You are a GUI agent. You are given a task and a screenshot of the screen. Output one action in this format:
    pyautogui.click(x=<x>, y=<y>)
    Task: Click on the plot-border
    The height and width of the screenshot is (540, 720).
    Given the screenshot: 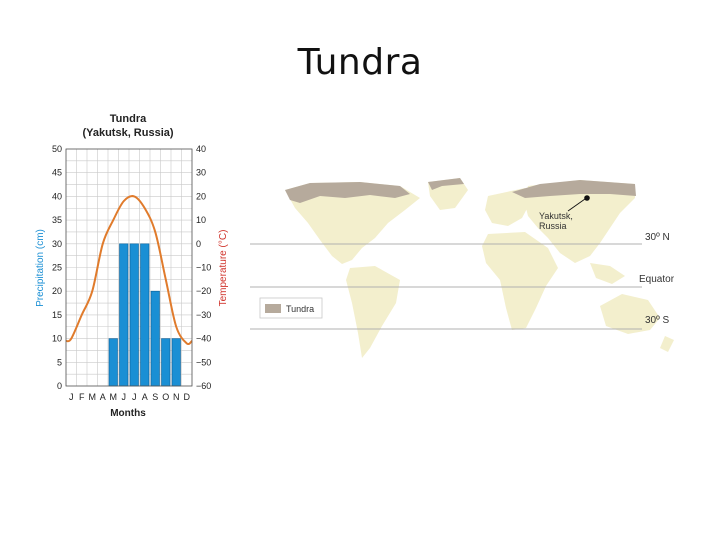 What is the action you would take?
    pyautogui.click(x=129, y=267)
    